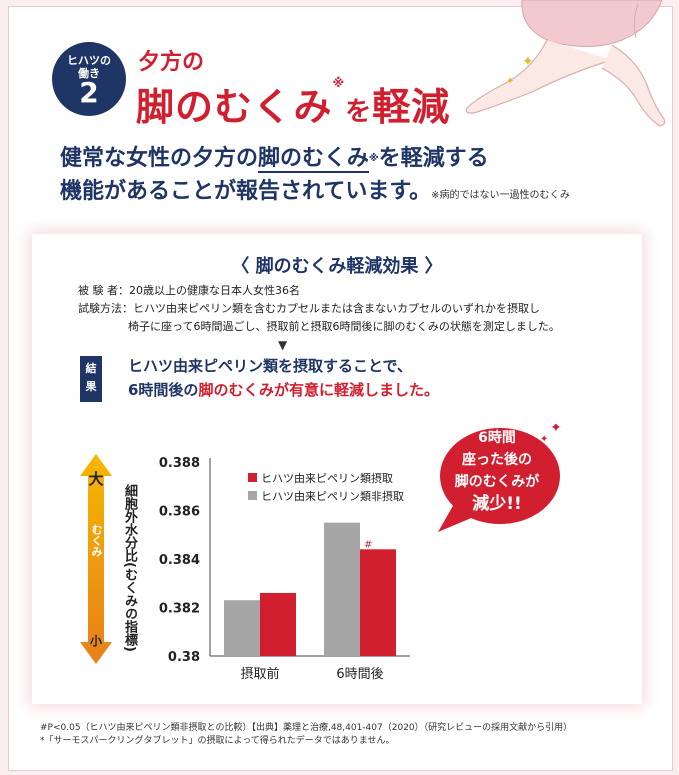 The width and height of the screenshot is (679, 775). I want to click on bubble-text: 6時間 座った後の 脚のむくみが 減少!!, so click(497, 471).